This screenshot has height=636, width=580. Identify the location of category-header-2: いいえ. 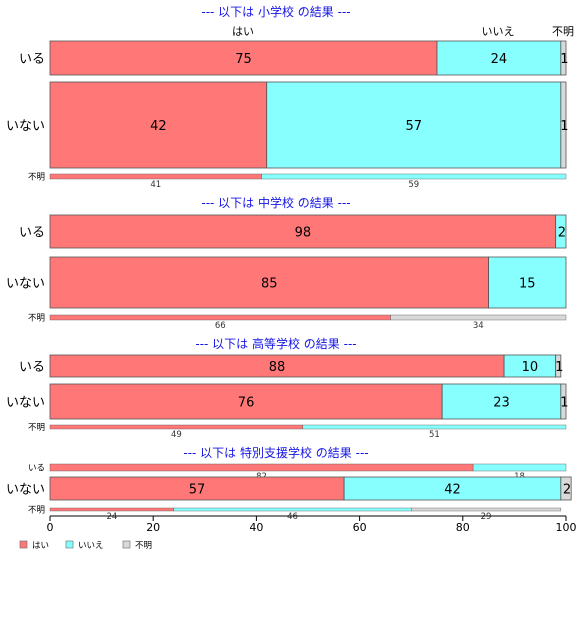
(498, 31).